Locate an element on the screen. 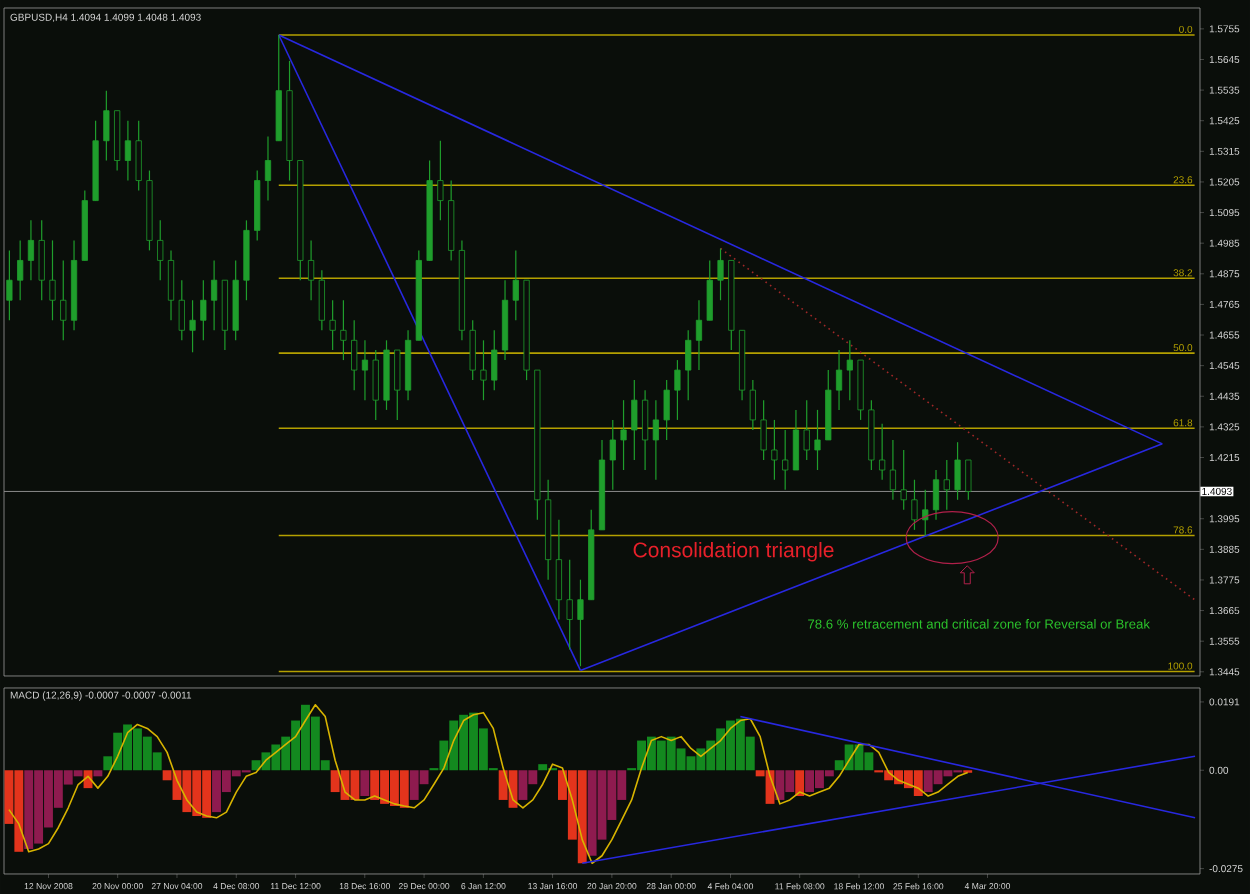 This screenshot has width=1250, height=896. annotation: Consolidation triangle is located at coordinates (733, 551).